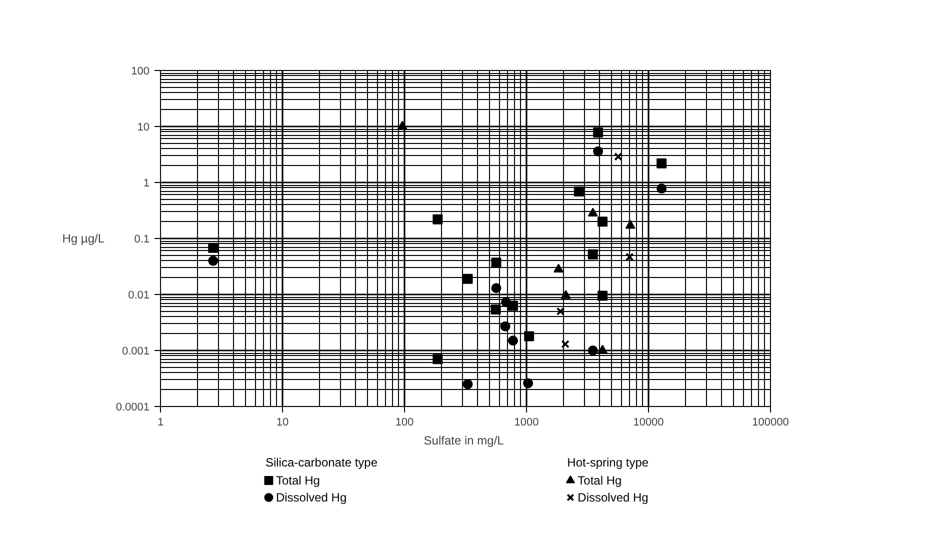 Image resolution: width=939 pixels, height=560 pixels. Describe the element at coordinates (464, 441) in the screenshot. I see `x-axis-title: Sulfate in mg/L` at that location.